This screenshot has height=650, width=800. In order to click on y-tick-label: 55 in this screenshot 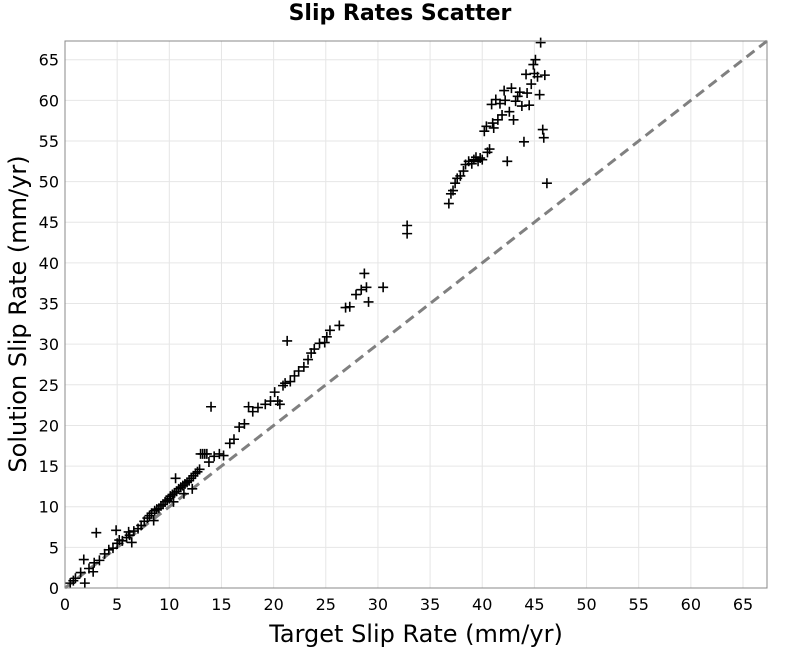, I will do `click(49, 141)`.